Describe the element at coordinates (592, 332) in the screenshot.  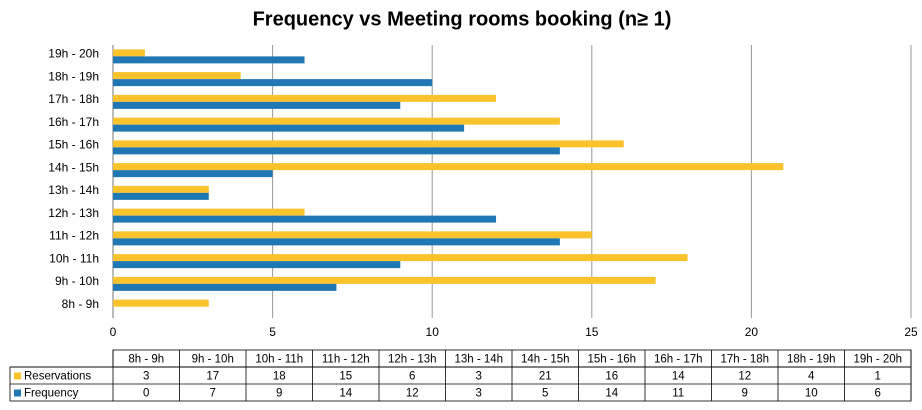
I see `x-tick-label: 15` at that location.